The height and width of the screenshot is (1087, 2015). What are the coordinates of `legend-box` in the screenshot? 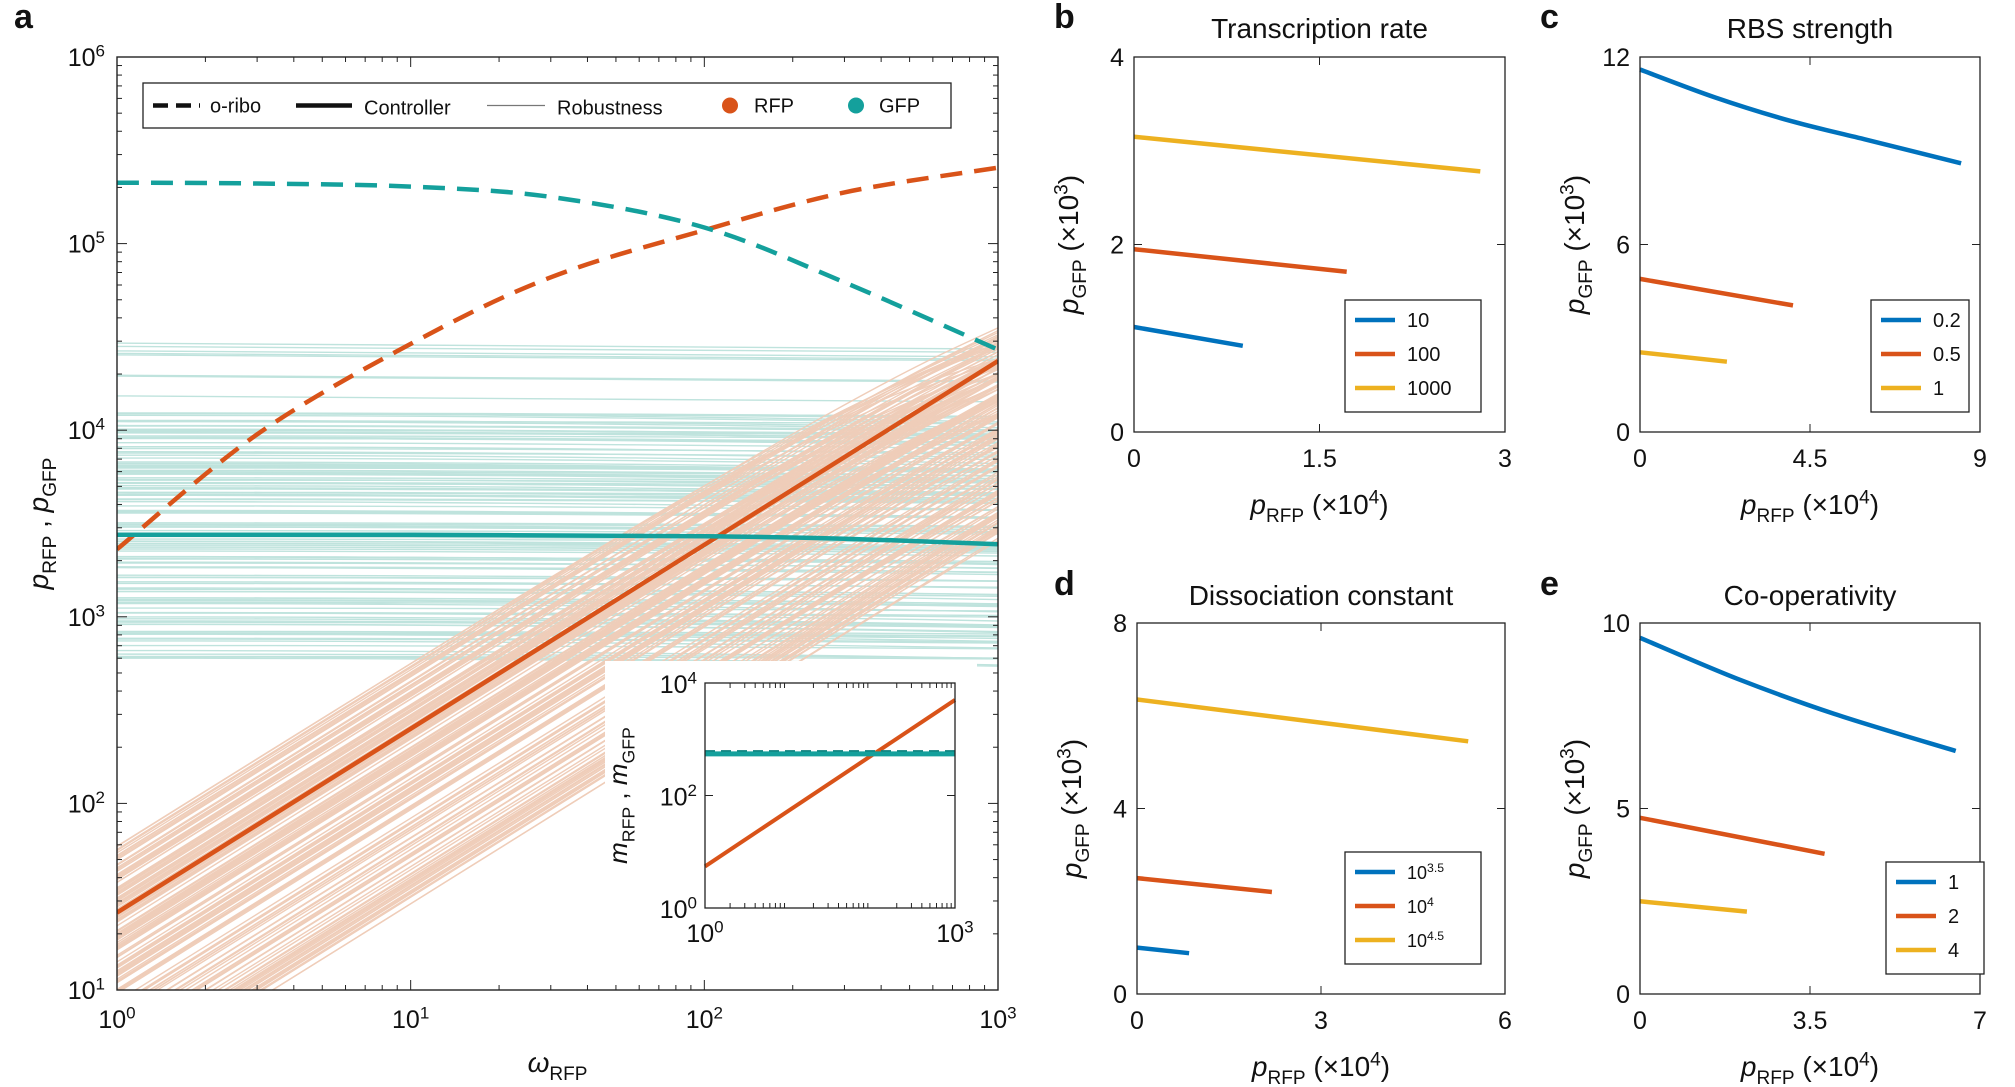 It's located at (547, 105).